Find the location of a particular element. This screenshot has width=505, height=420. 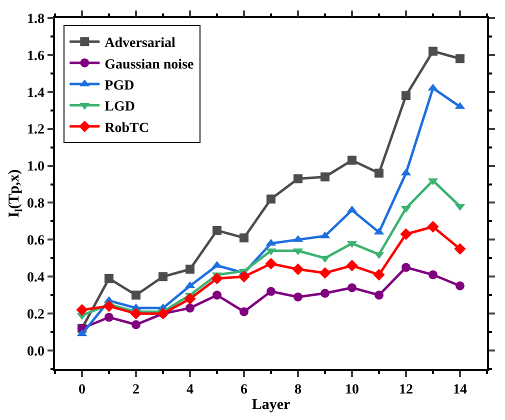

y-tick-label: 1.0 is located at coordinates (35, 167).